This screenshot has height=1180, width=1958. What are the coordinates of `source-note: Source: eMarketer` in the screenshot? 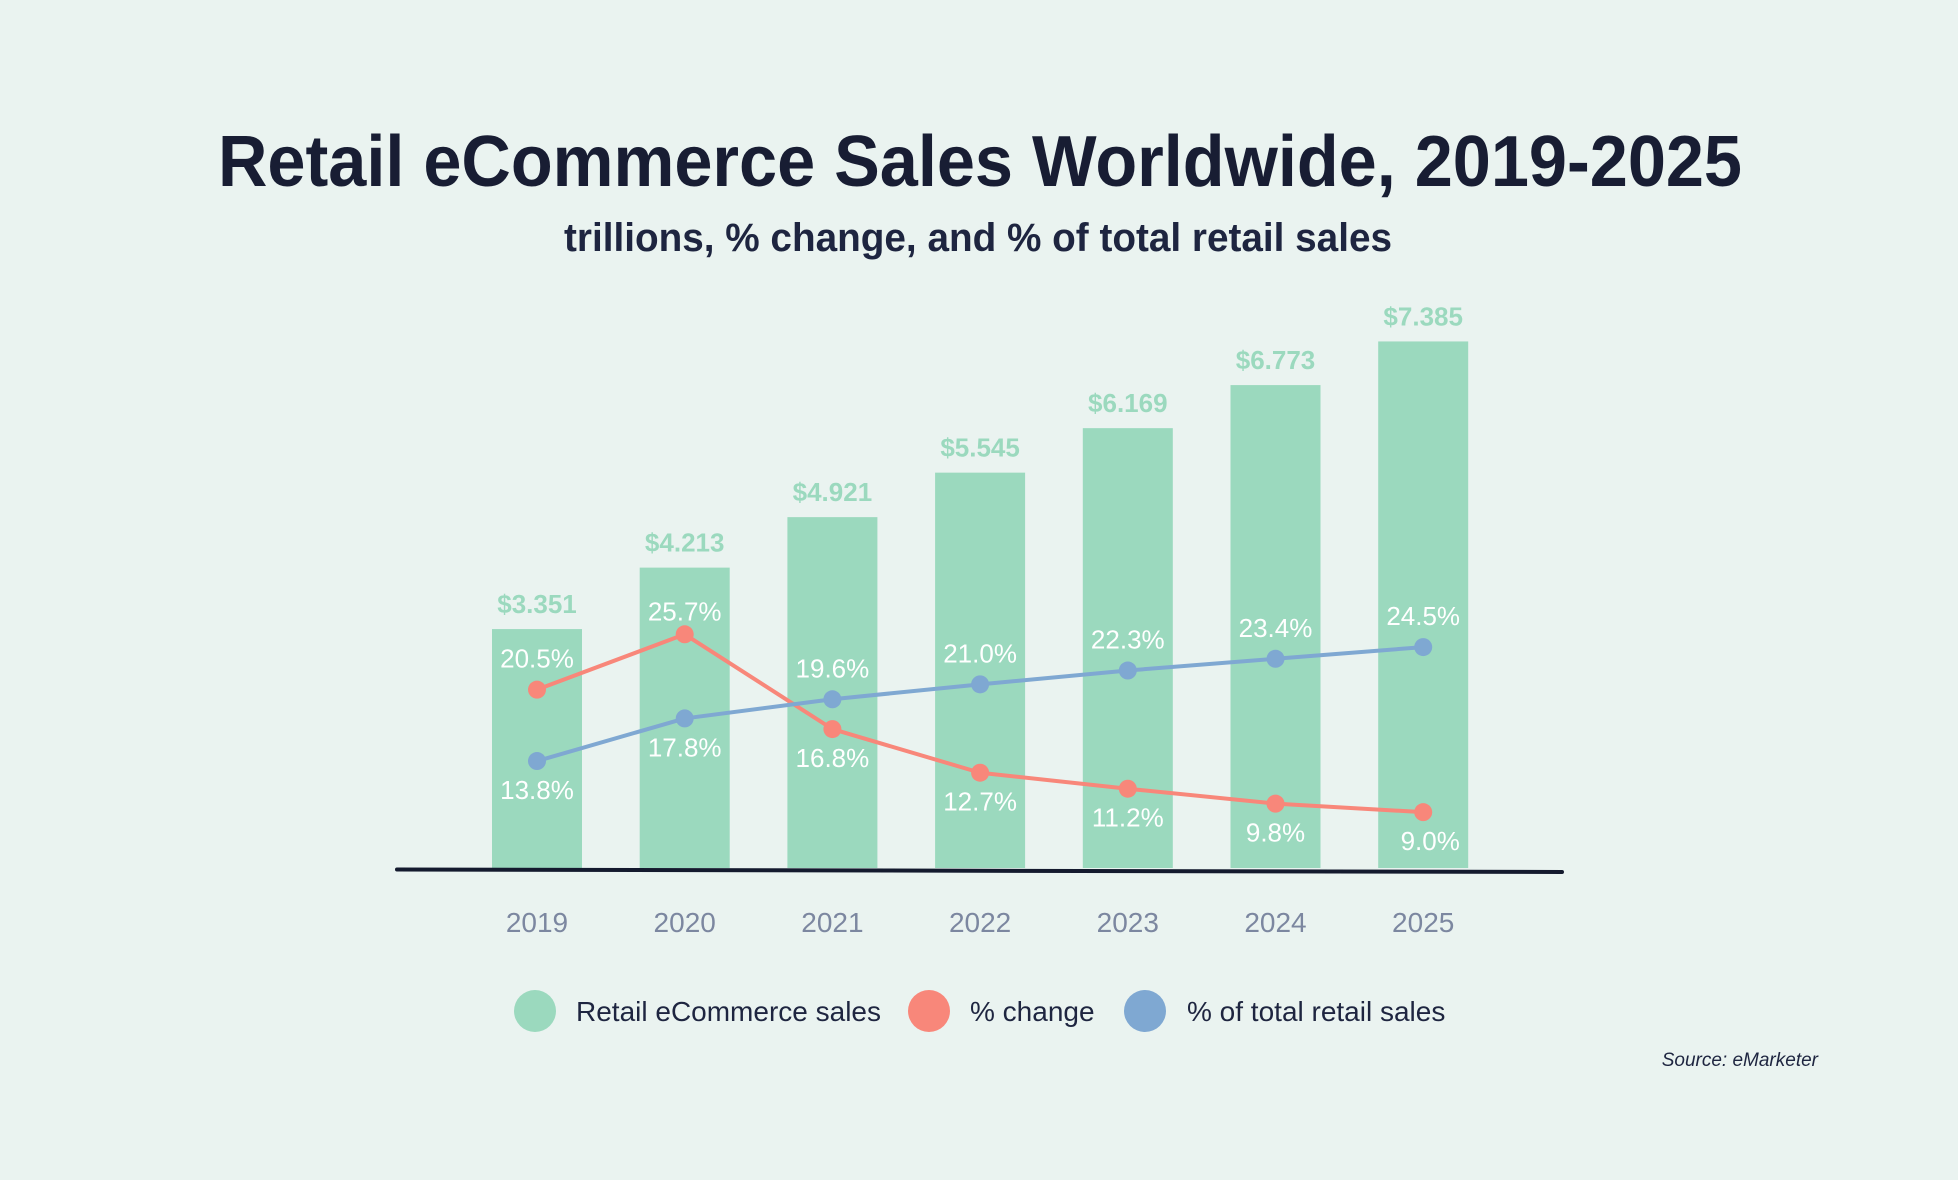 It's located at (1740, 1060).